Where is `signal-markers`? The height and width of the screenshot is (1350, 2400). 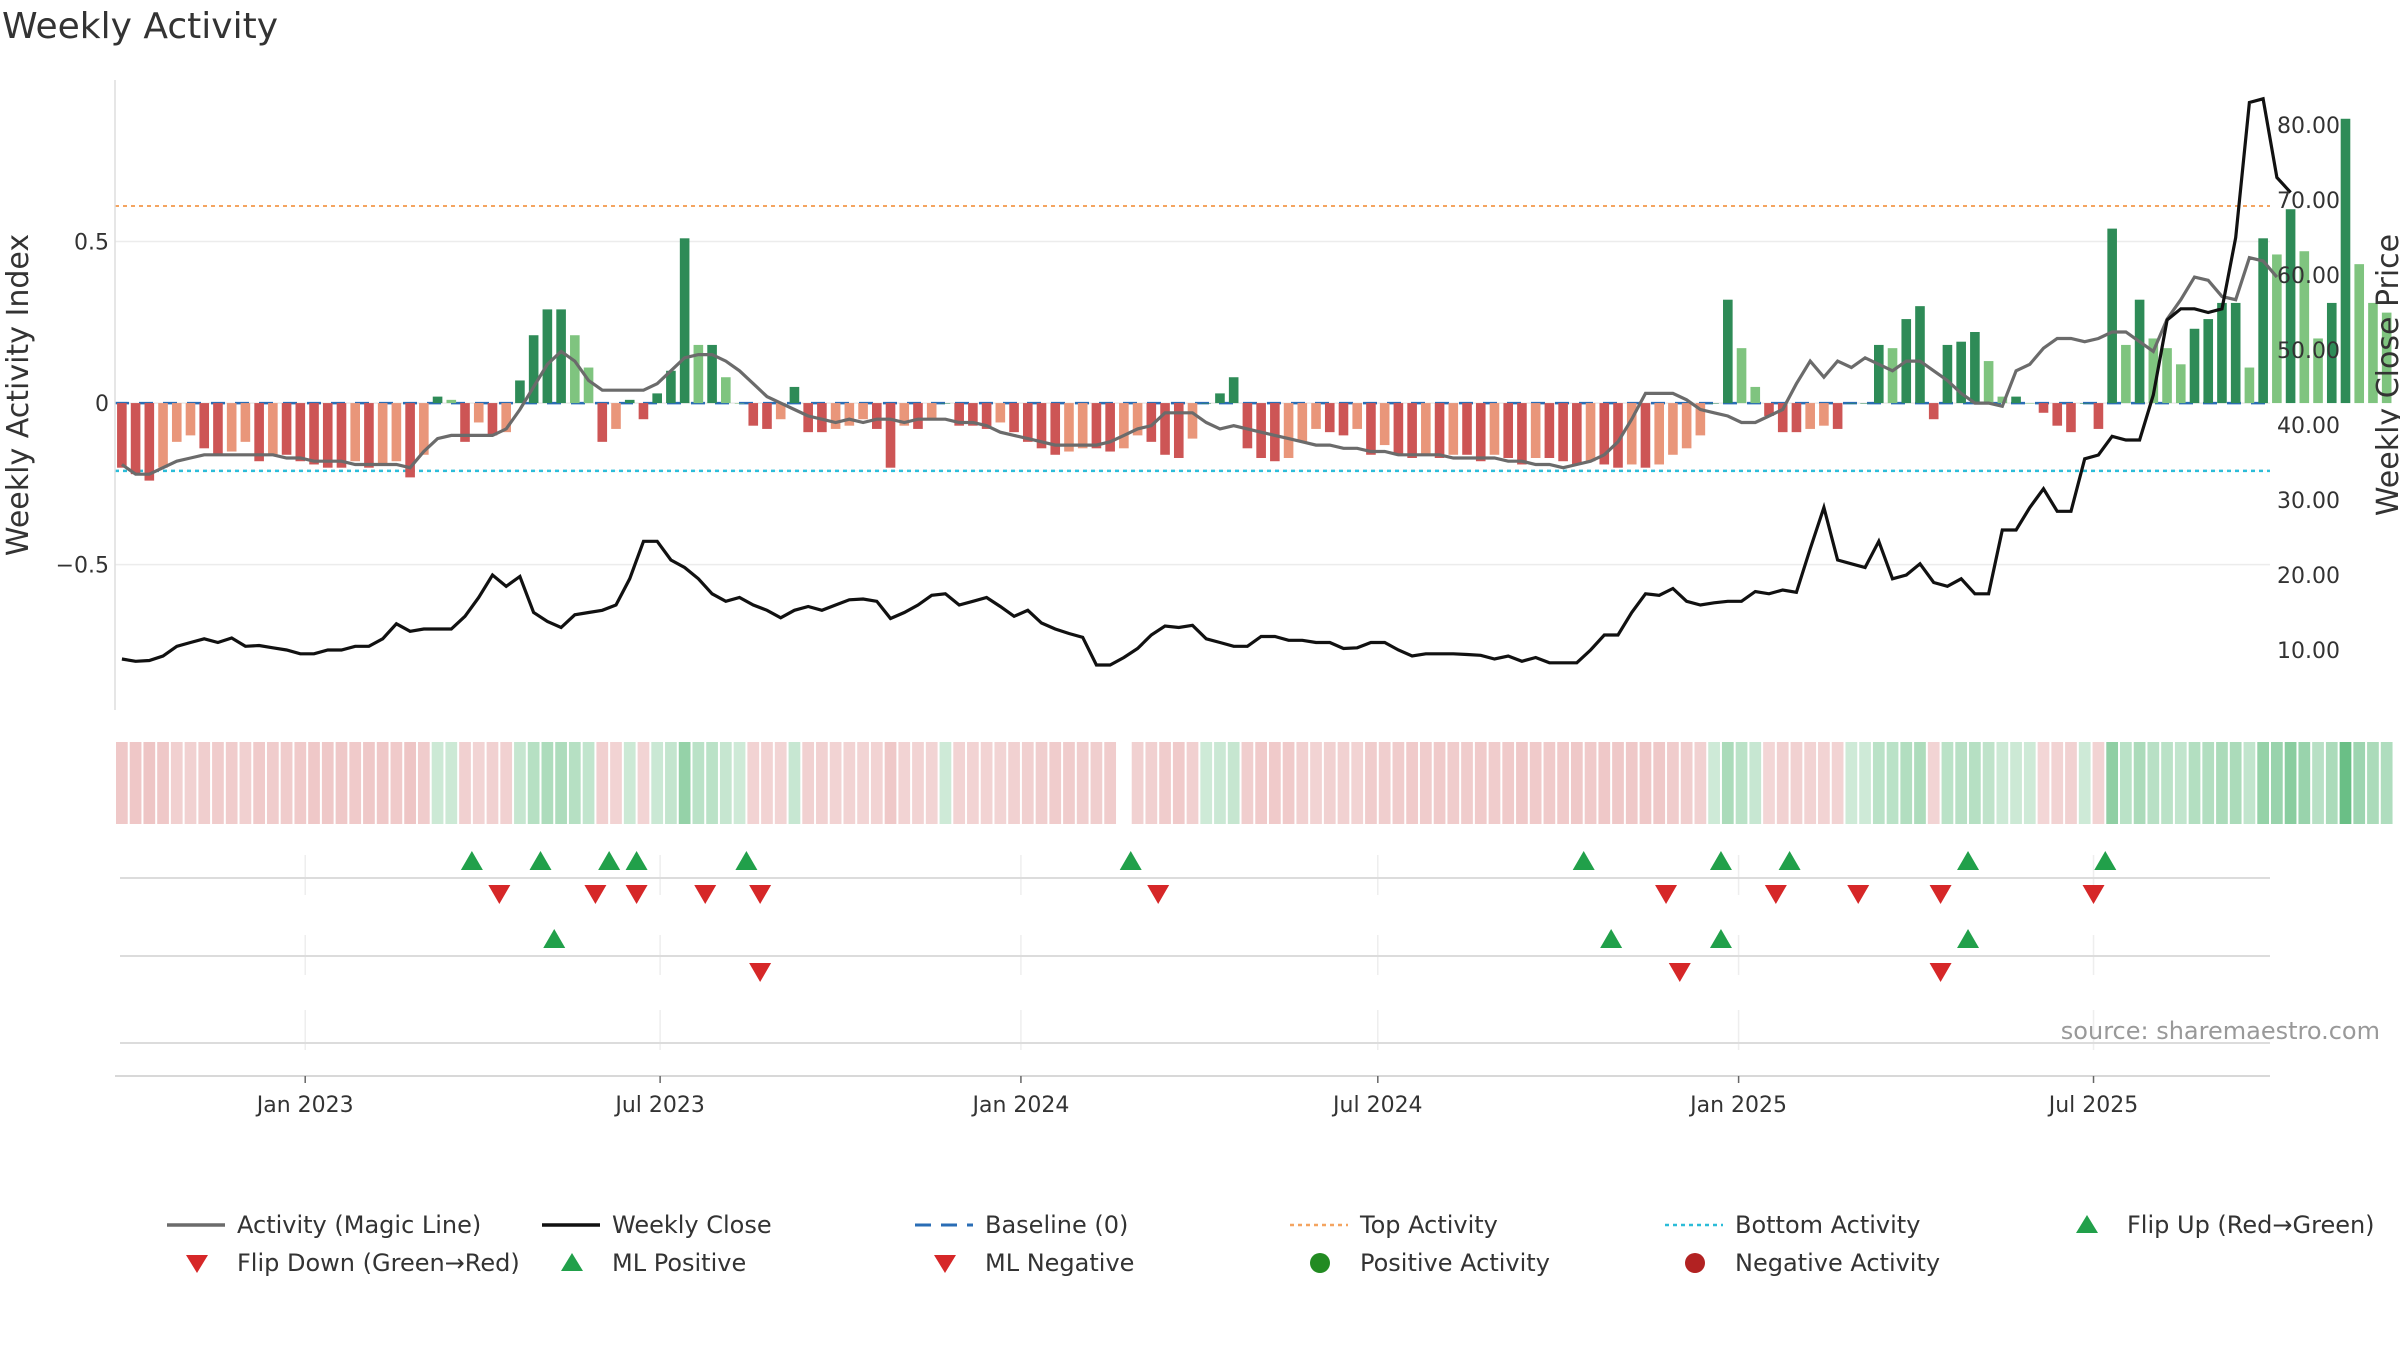
signal-markers is located at coordinates (1195, 947).